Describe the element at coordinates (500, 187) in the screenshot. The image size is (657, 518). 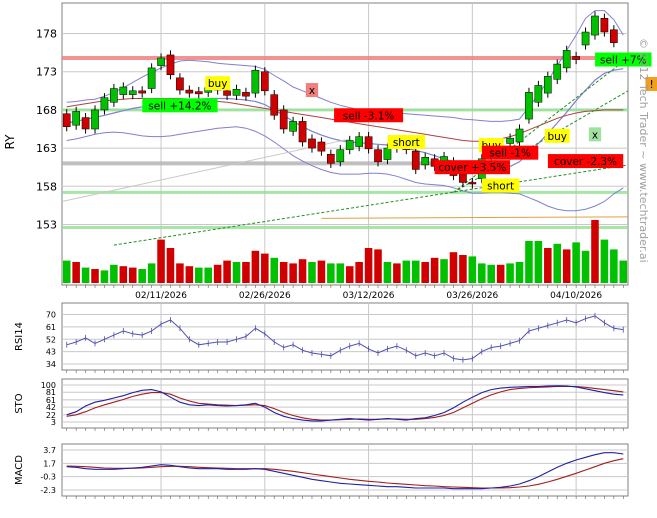
I see `annotation-label: short` at that location.